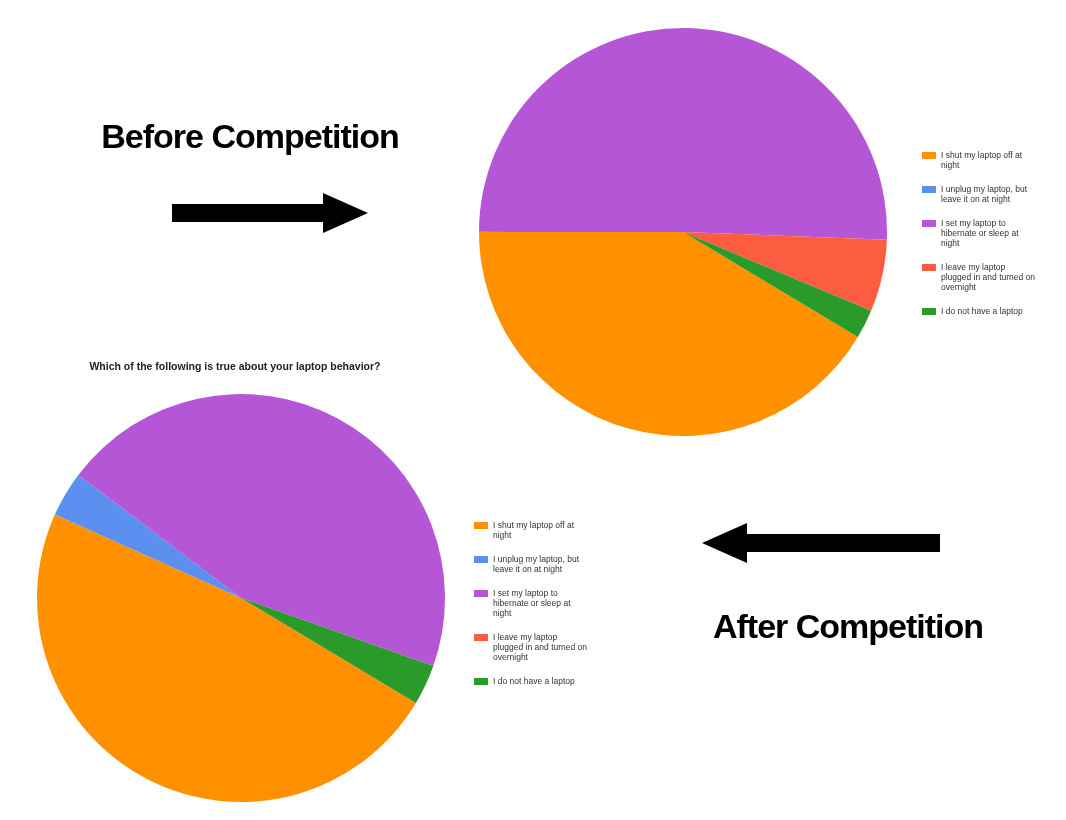 This screenshot has height=820, width=1066. What do you see at coordinates (235, 366) in the screenshot?
I see `chart-subtitle: Which of the following is true about your laptop behavior?` at bounding box center [235, 366].